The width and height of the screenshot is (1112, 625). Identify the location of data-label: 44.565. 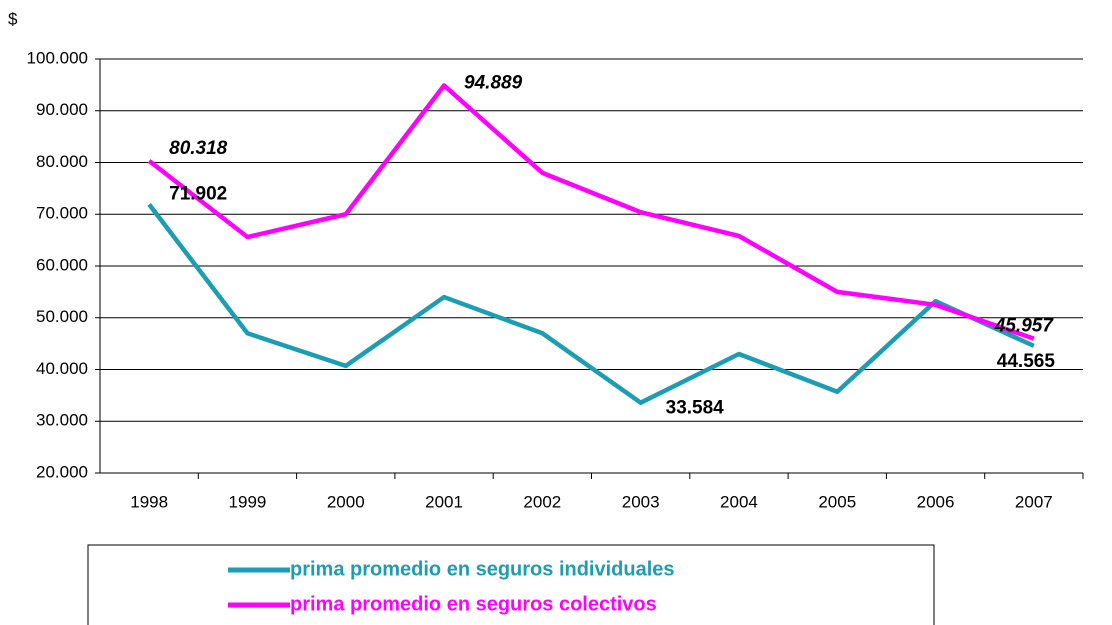
(1026, 361).